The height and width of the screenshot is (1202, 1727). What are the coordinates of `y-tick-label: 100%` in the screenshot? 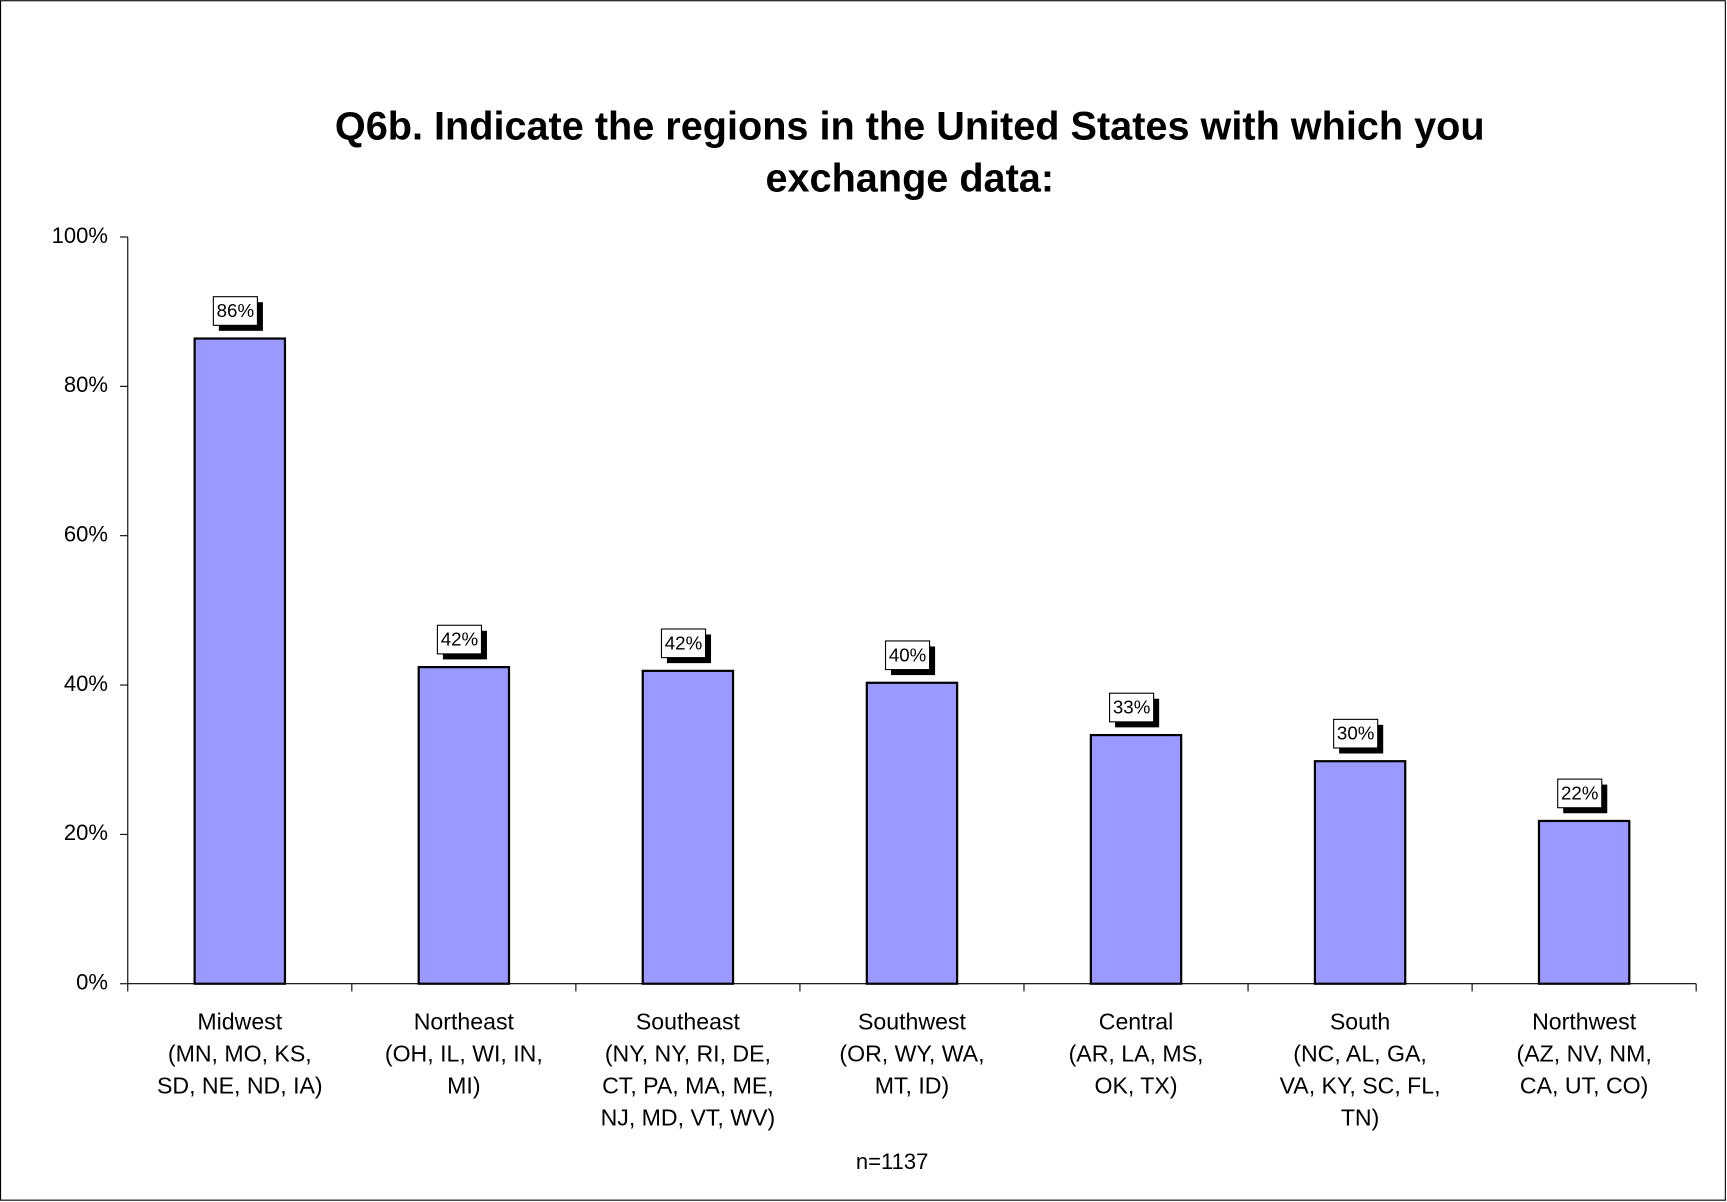 It's located at (80, 235).